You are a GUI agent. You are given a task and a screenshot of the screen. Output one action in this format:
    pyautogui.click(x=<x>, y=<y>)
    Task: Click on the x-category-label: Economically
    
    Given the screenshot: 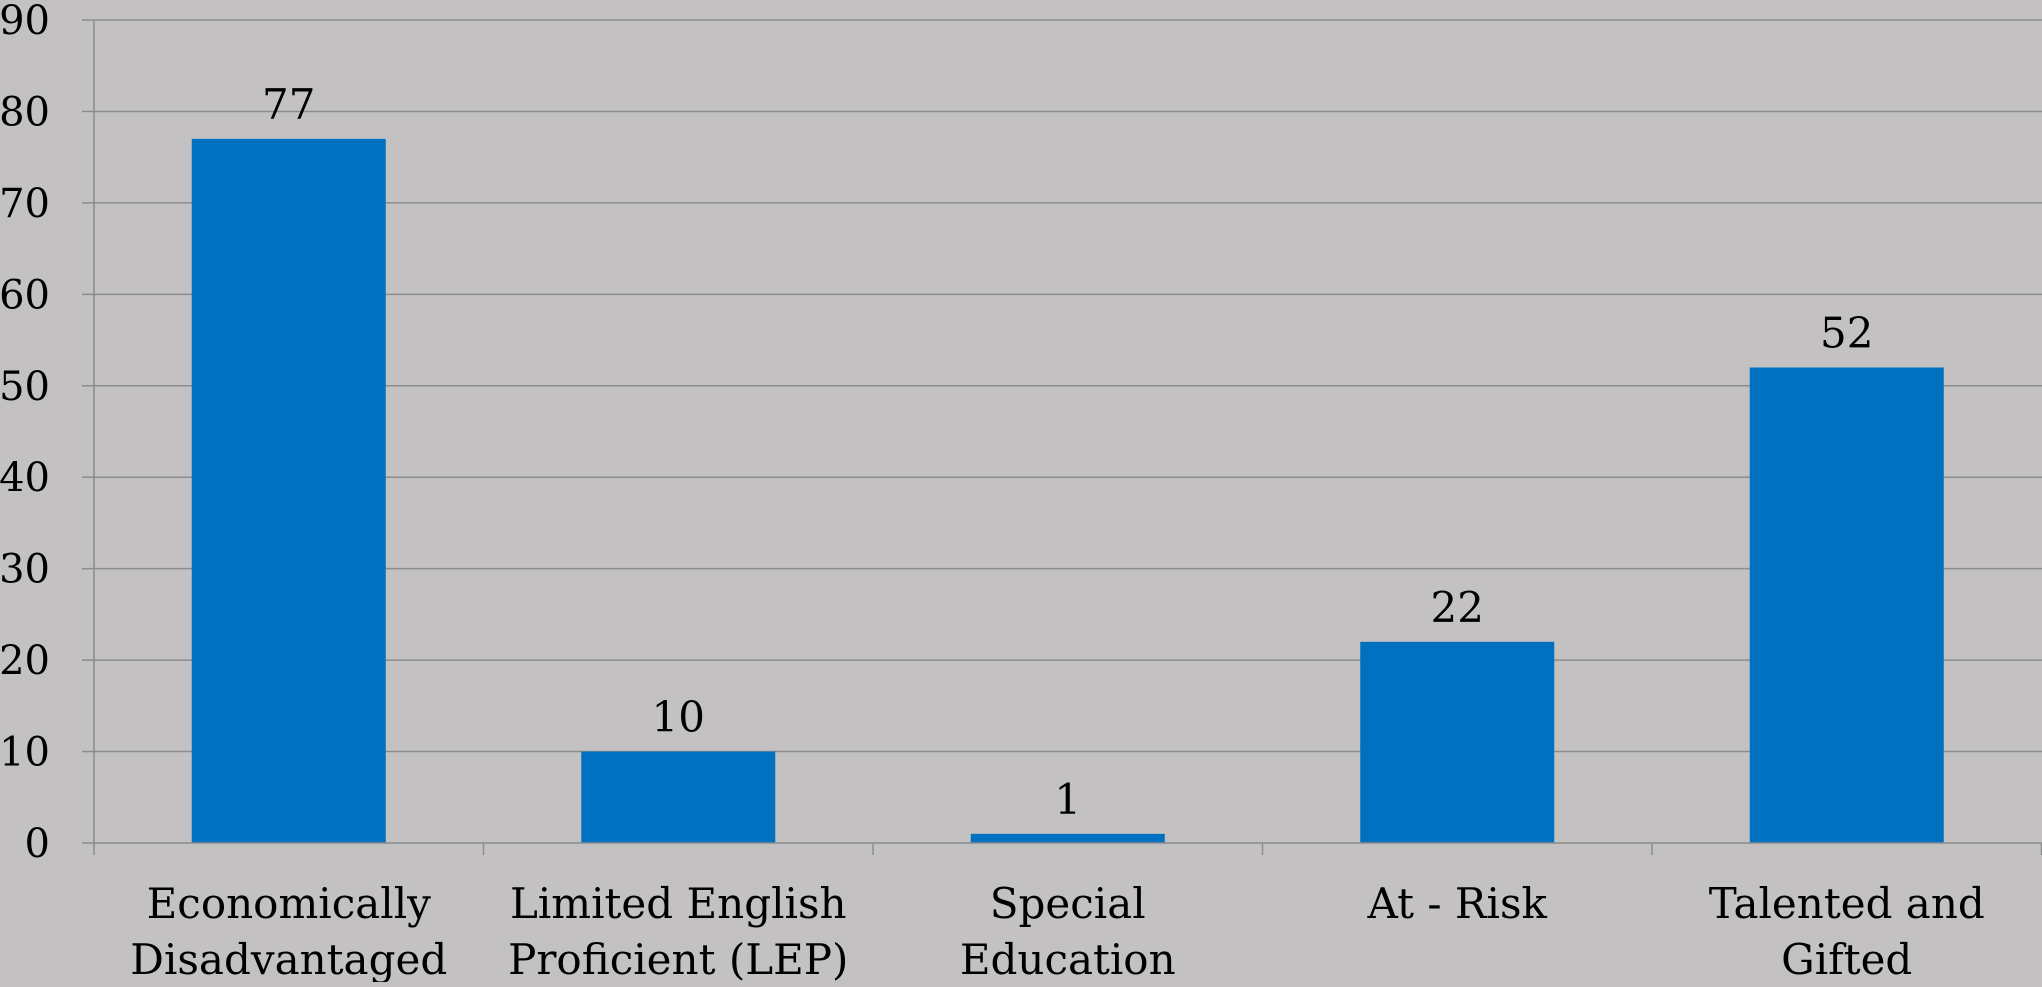 What is the action you would take?
    pyautogui.click(x=289, y=903)
    